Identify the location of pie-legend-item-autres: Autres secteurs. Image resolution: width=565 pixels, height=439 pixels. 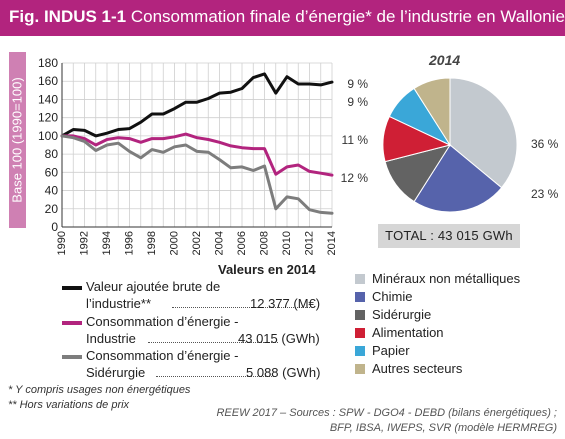
(408, 368).